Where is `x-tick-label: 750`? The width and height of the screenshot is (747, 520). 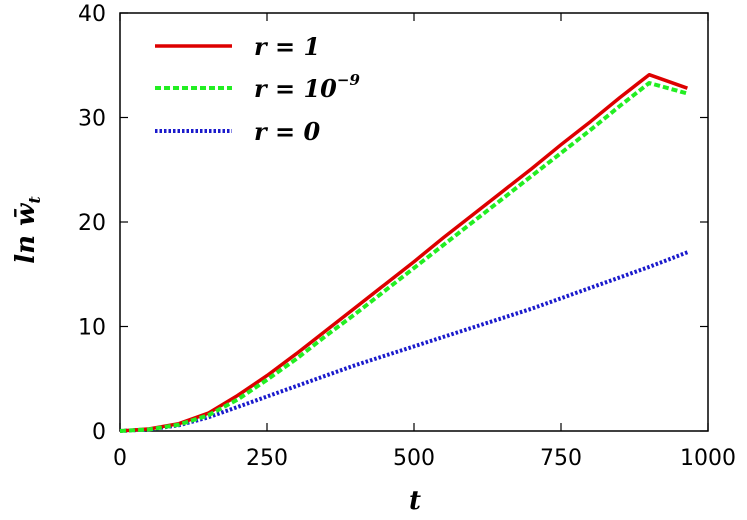
x-tick-label: 750 is located at coordinates (561, 458).